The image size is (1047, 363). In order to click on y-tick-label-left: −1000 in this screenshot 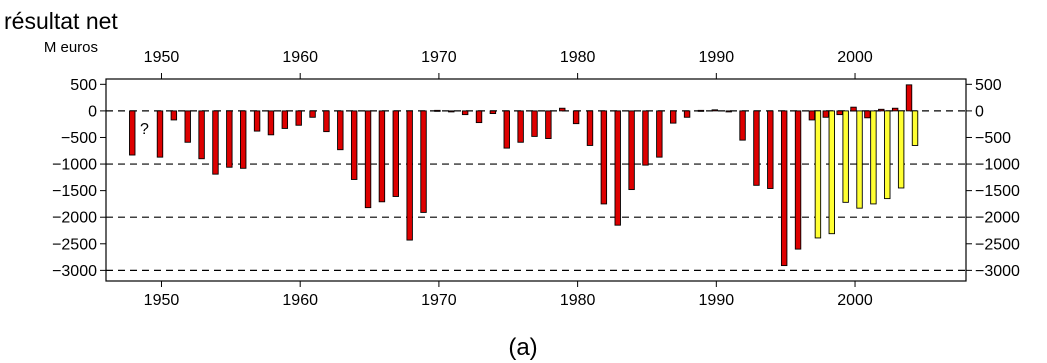, I will do `click(74, 165)`.